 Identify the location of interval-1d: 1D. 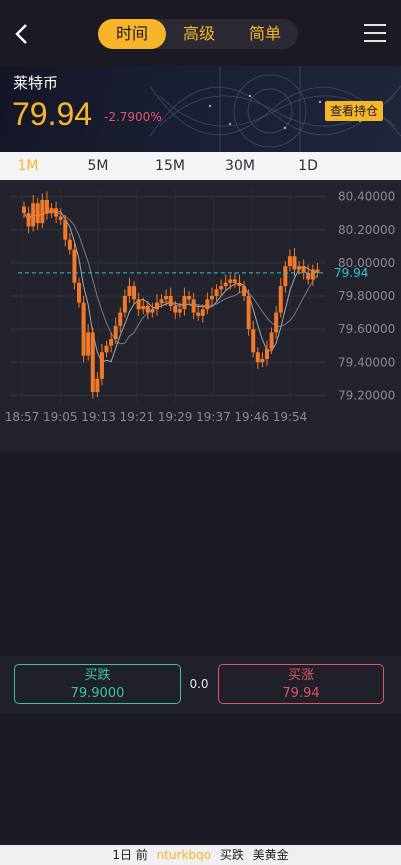
(308, 166).